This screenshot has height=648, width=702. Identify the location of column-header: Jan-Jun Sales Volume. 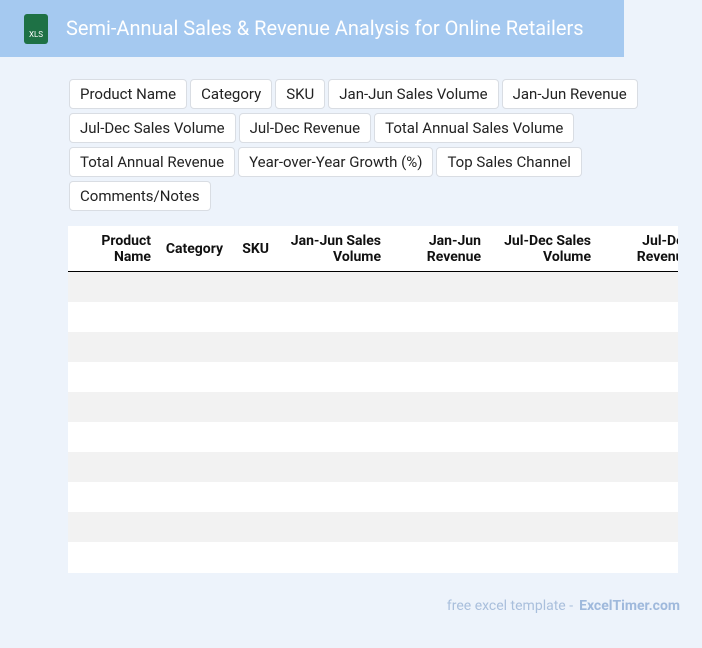
(332, 249).